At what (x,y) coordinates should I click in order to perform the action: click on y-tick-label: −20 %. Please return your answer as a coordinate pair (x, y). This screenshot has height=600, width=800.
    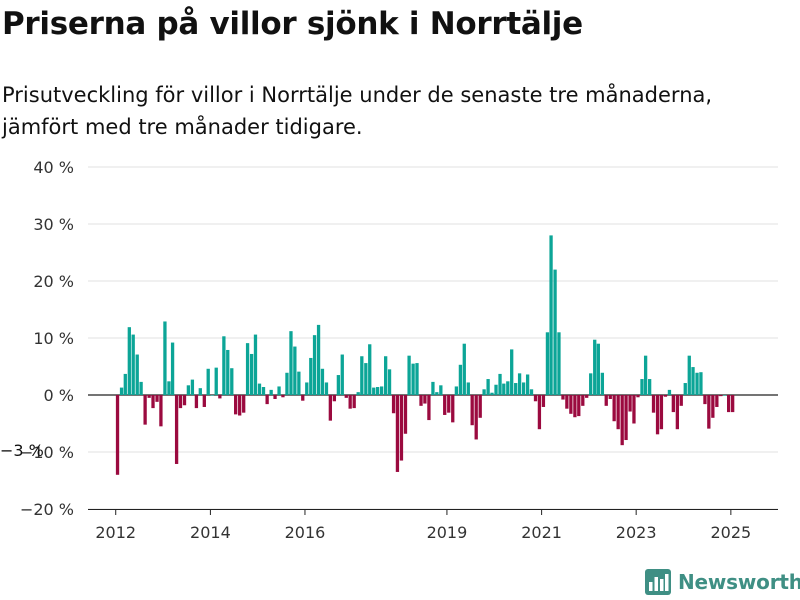
    Looking at the image, I should click on (47, 509).